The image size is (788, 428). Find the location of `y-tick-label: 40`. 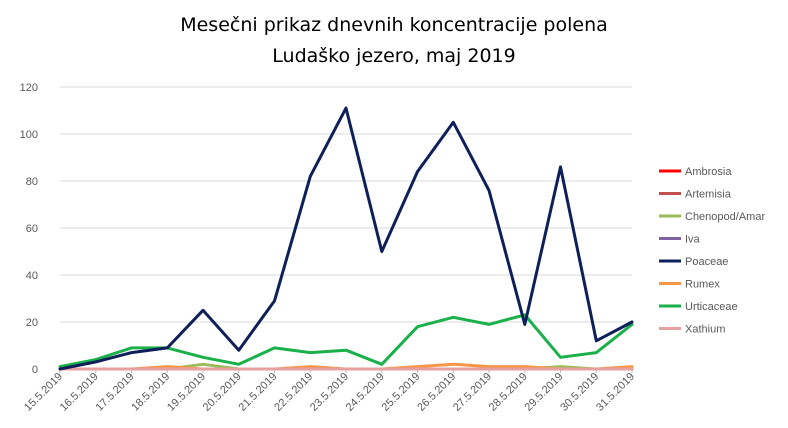

y-tick-label: 40 is located at coordinates (32, 276).